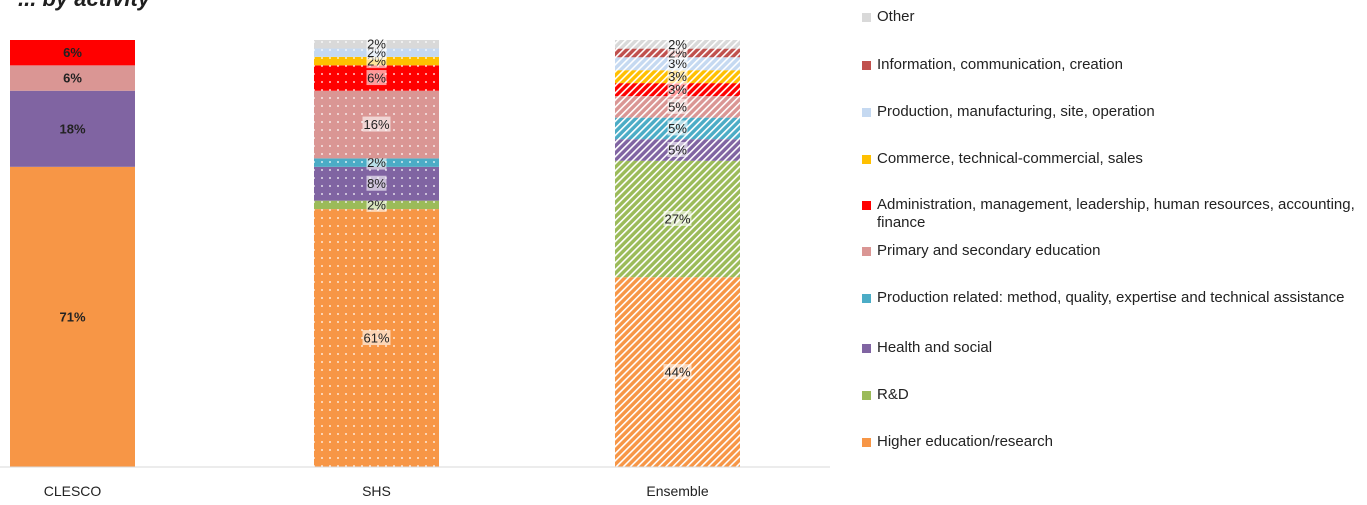  I want to click on data-label-shs-health-and-social: 8%, so click(376, 183).